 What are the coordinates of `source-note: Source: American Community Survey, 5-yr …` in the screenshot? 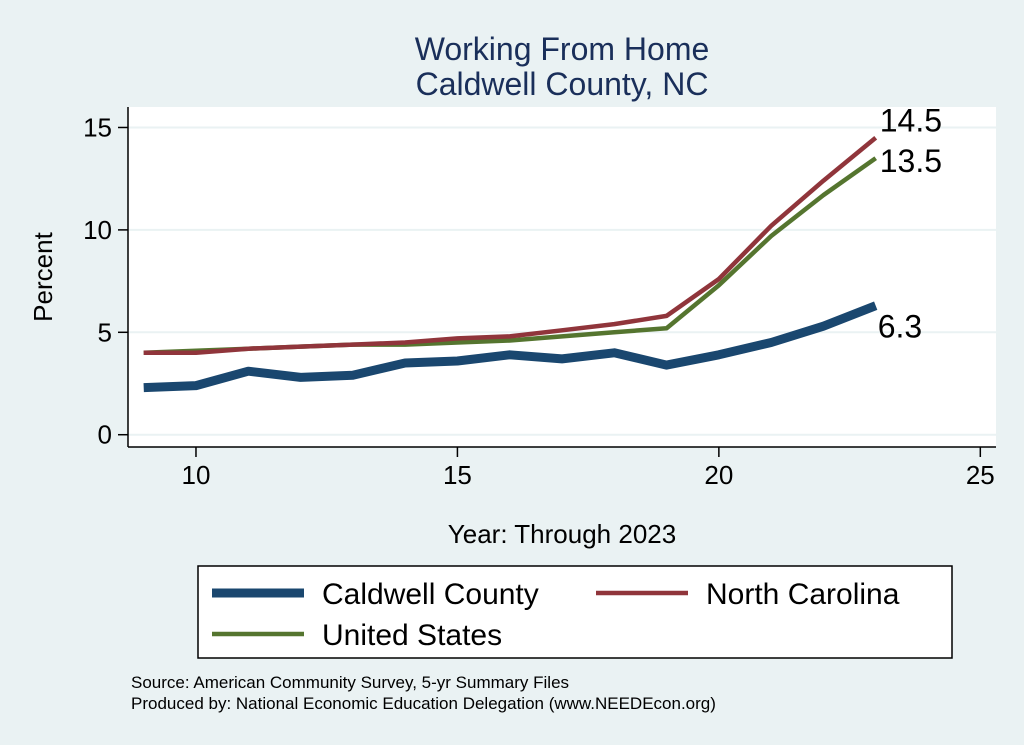 It's located at (350, 682).